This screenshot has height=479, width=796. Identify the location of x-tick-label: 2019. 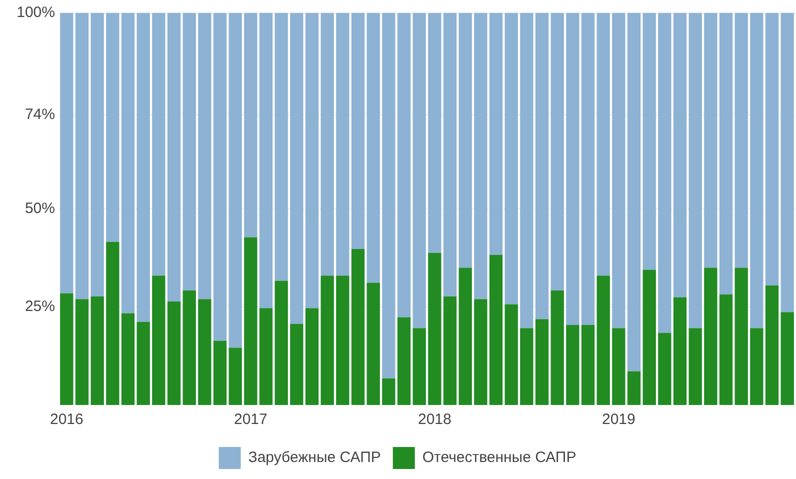
(619, 419).